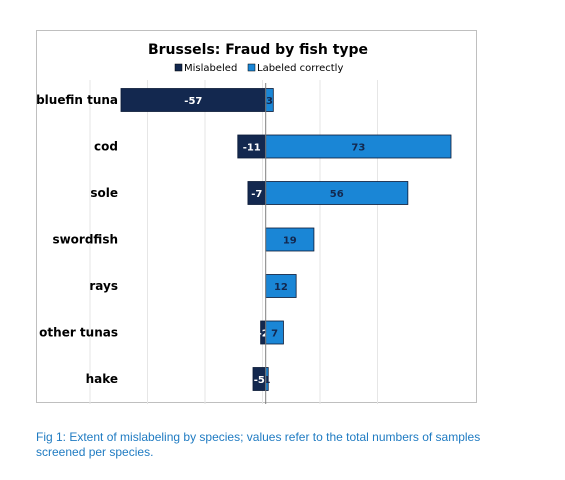 This screenshot has width=565, height=480. Describe the element at coordinates (290, 241) in the screenshot. I see `data-label: 19` at that location.